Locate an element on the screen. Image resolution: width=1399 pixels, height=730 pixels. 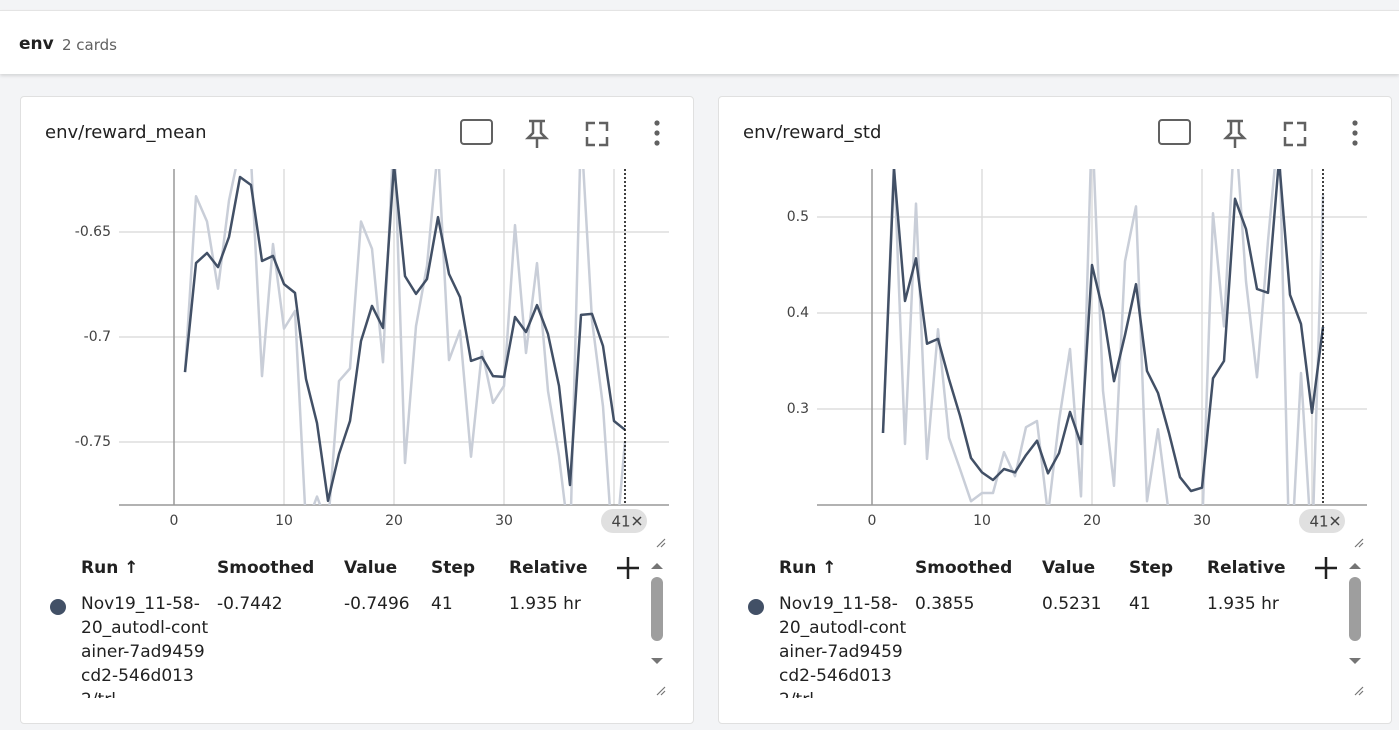
y-tick-label: -0.75 is located at coordinates (93, 442).